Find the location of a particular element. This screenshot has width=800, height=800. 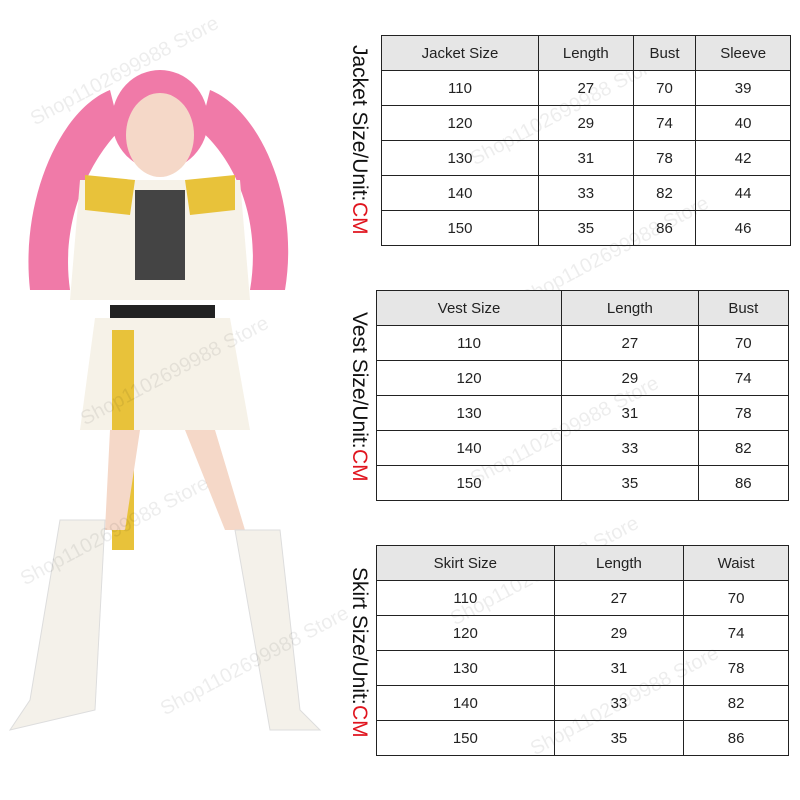

header-row: Jacket Size Length Bust Sleeve is located at coordinates (586, 53).